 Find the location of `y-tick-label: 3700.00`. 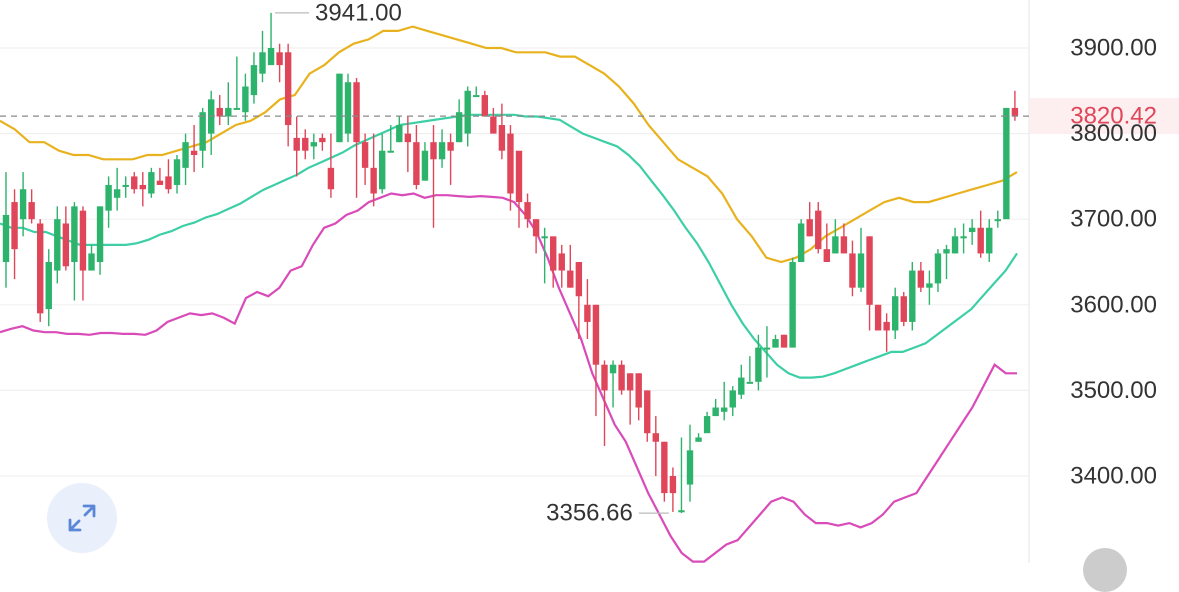

y-tick-label: 3700.00 is located at coordinates (1113, 219).